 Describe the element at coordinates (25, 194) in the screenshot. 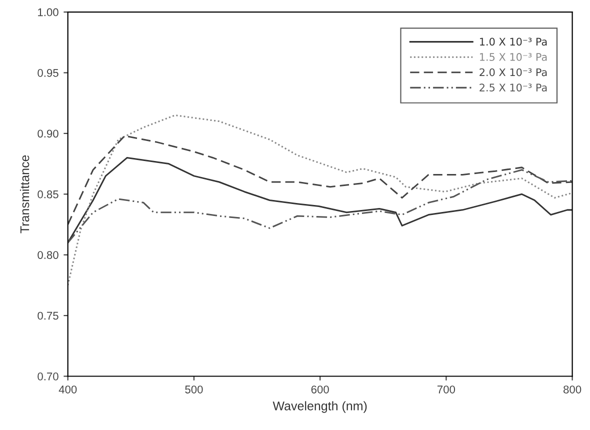

I see `y-axis-title: Transmittance` at that location.